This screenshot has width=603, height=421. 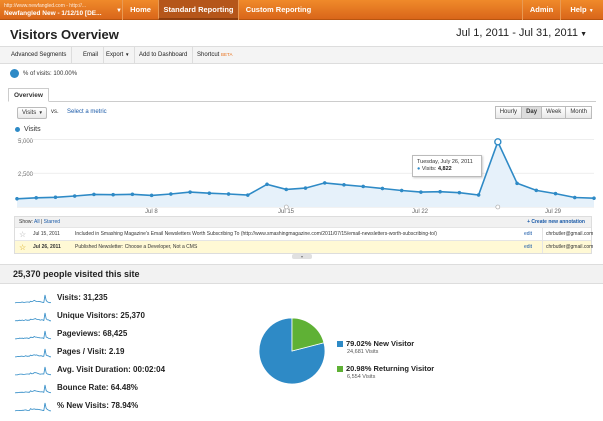 I want to click on pie-legend-label: 20.98% Returning Visitor, so click(x=390, y=368).